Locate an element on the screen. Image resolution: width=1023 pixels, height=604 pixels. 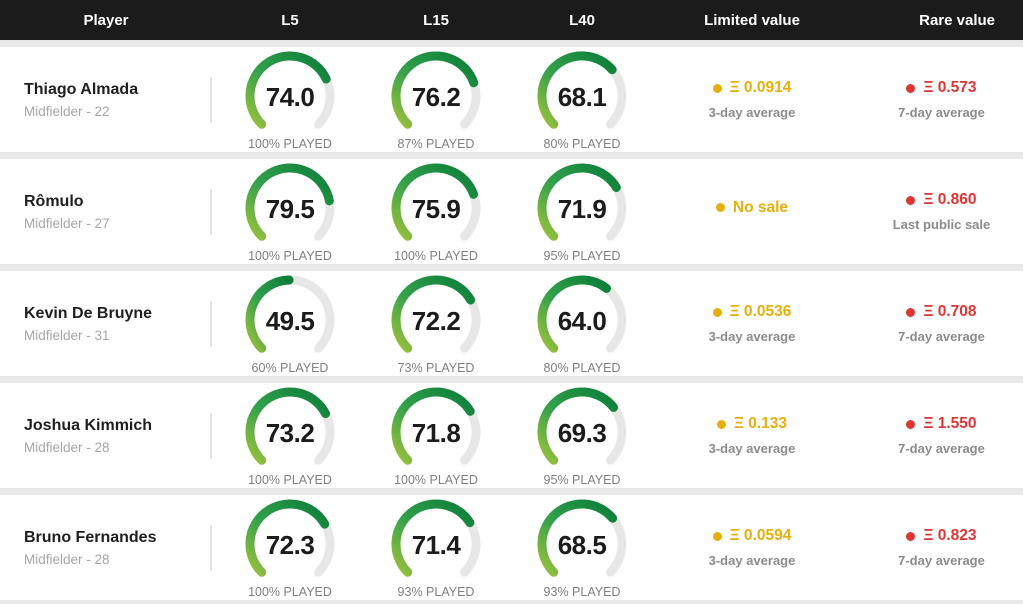
player-name: Bruno Fernandes is located at coordinates (90, 537).